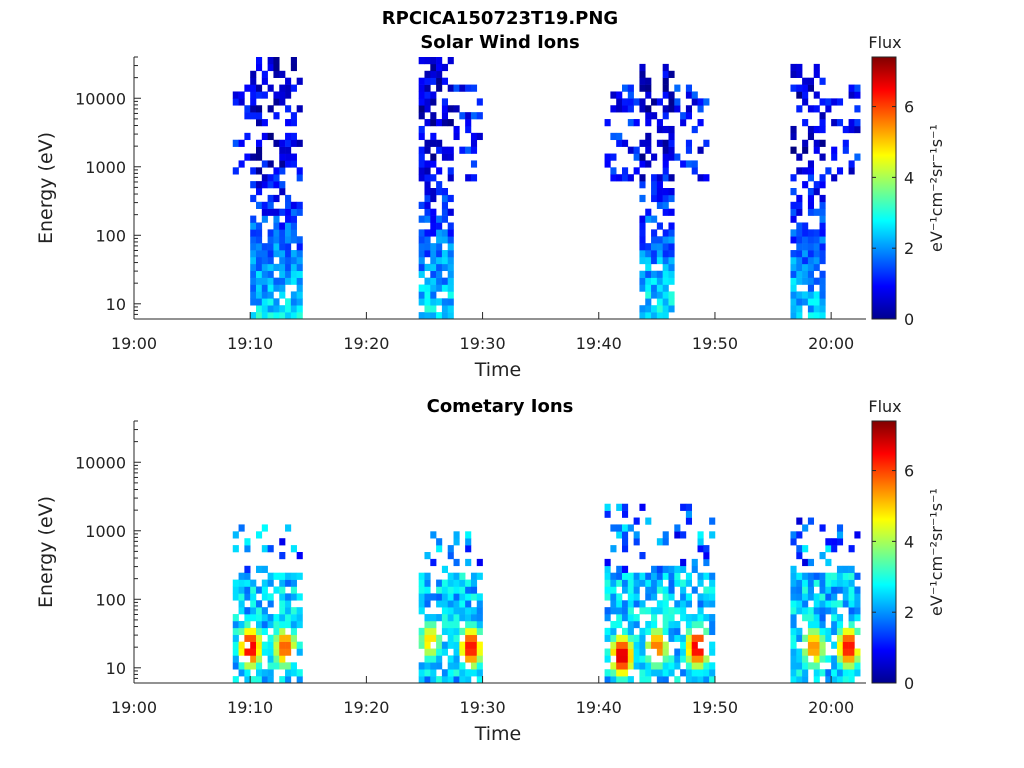 The width and height of the screenshot is (1024, 768). Describe the element at coordinates (498, 734) in the screenshot. I see `x-axis-label: Time` at that location.